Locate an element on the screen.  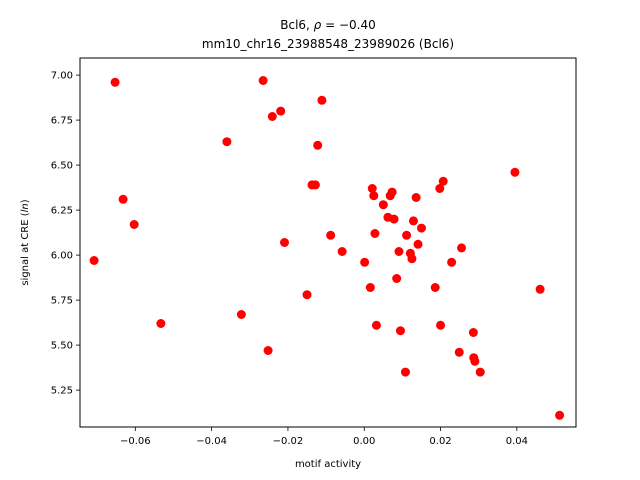
y-tick-label: 5.25 is located at coordinates (62, 391).